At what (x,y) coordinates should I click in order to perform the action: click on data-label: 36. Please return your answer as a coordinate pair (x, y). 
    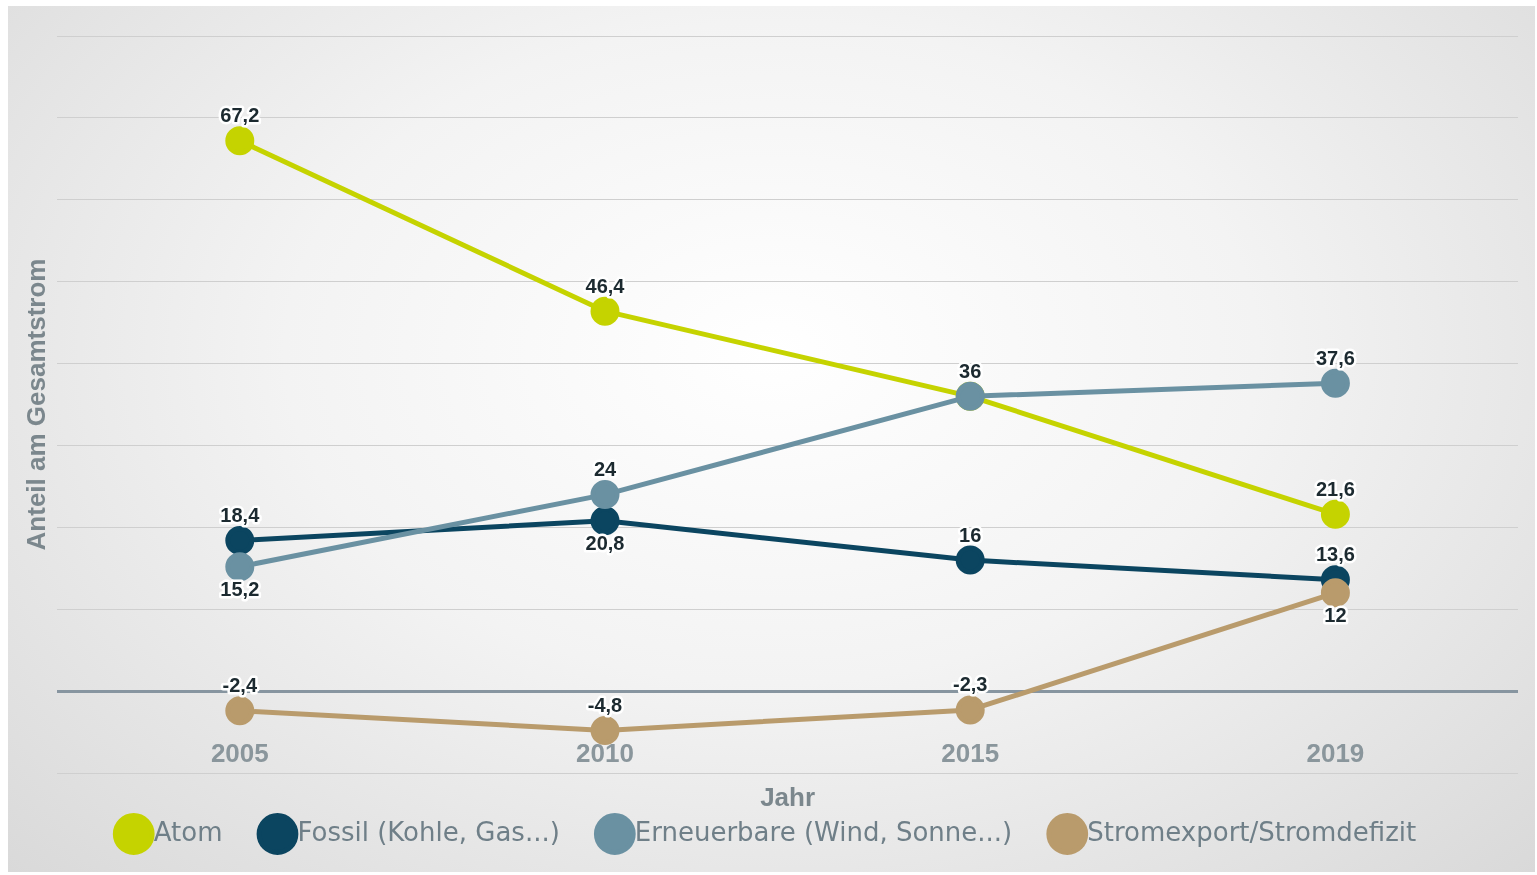
    Looking at the image, I should click on (970, 370).